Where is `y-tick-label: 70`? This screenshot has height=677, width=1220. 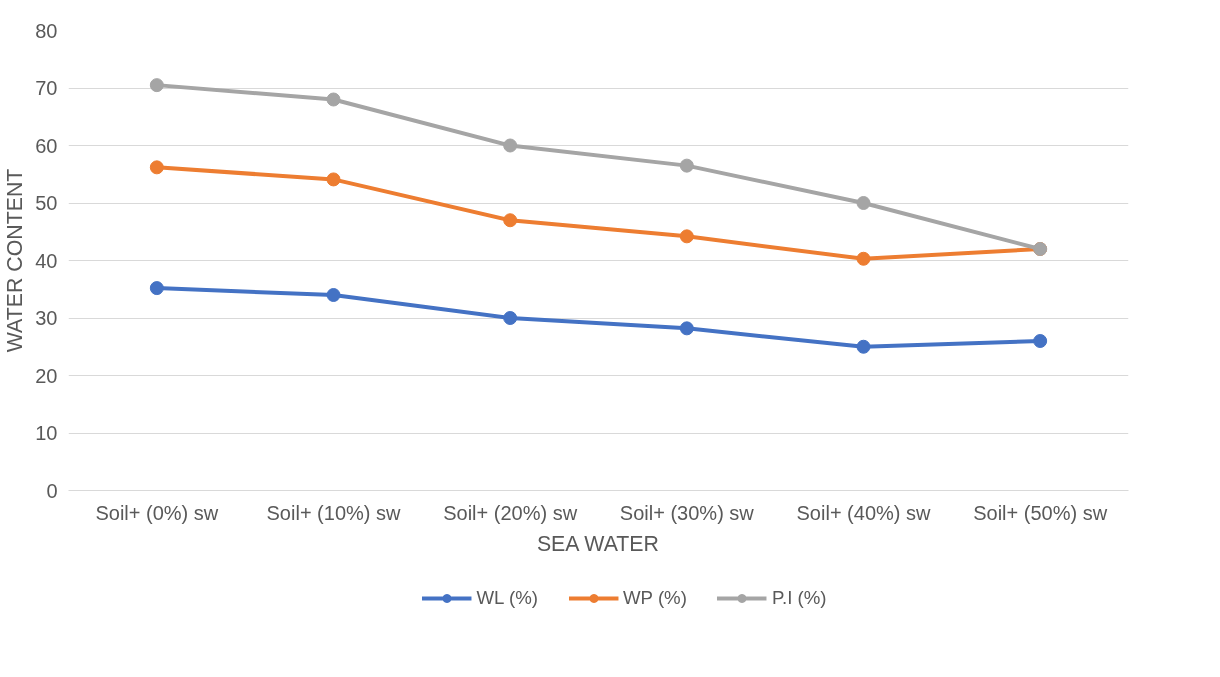 y-tick-label: 70 is located at coordinates (46, 88).